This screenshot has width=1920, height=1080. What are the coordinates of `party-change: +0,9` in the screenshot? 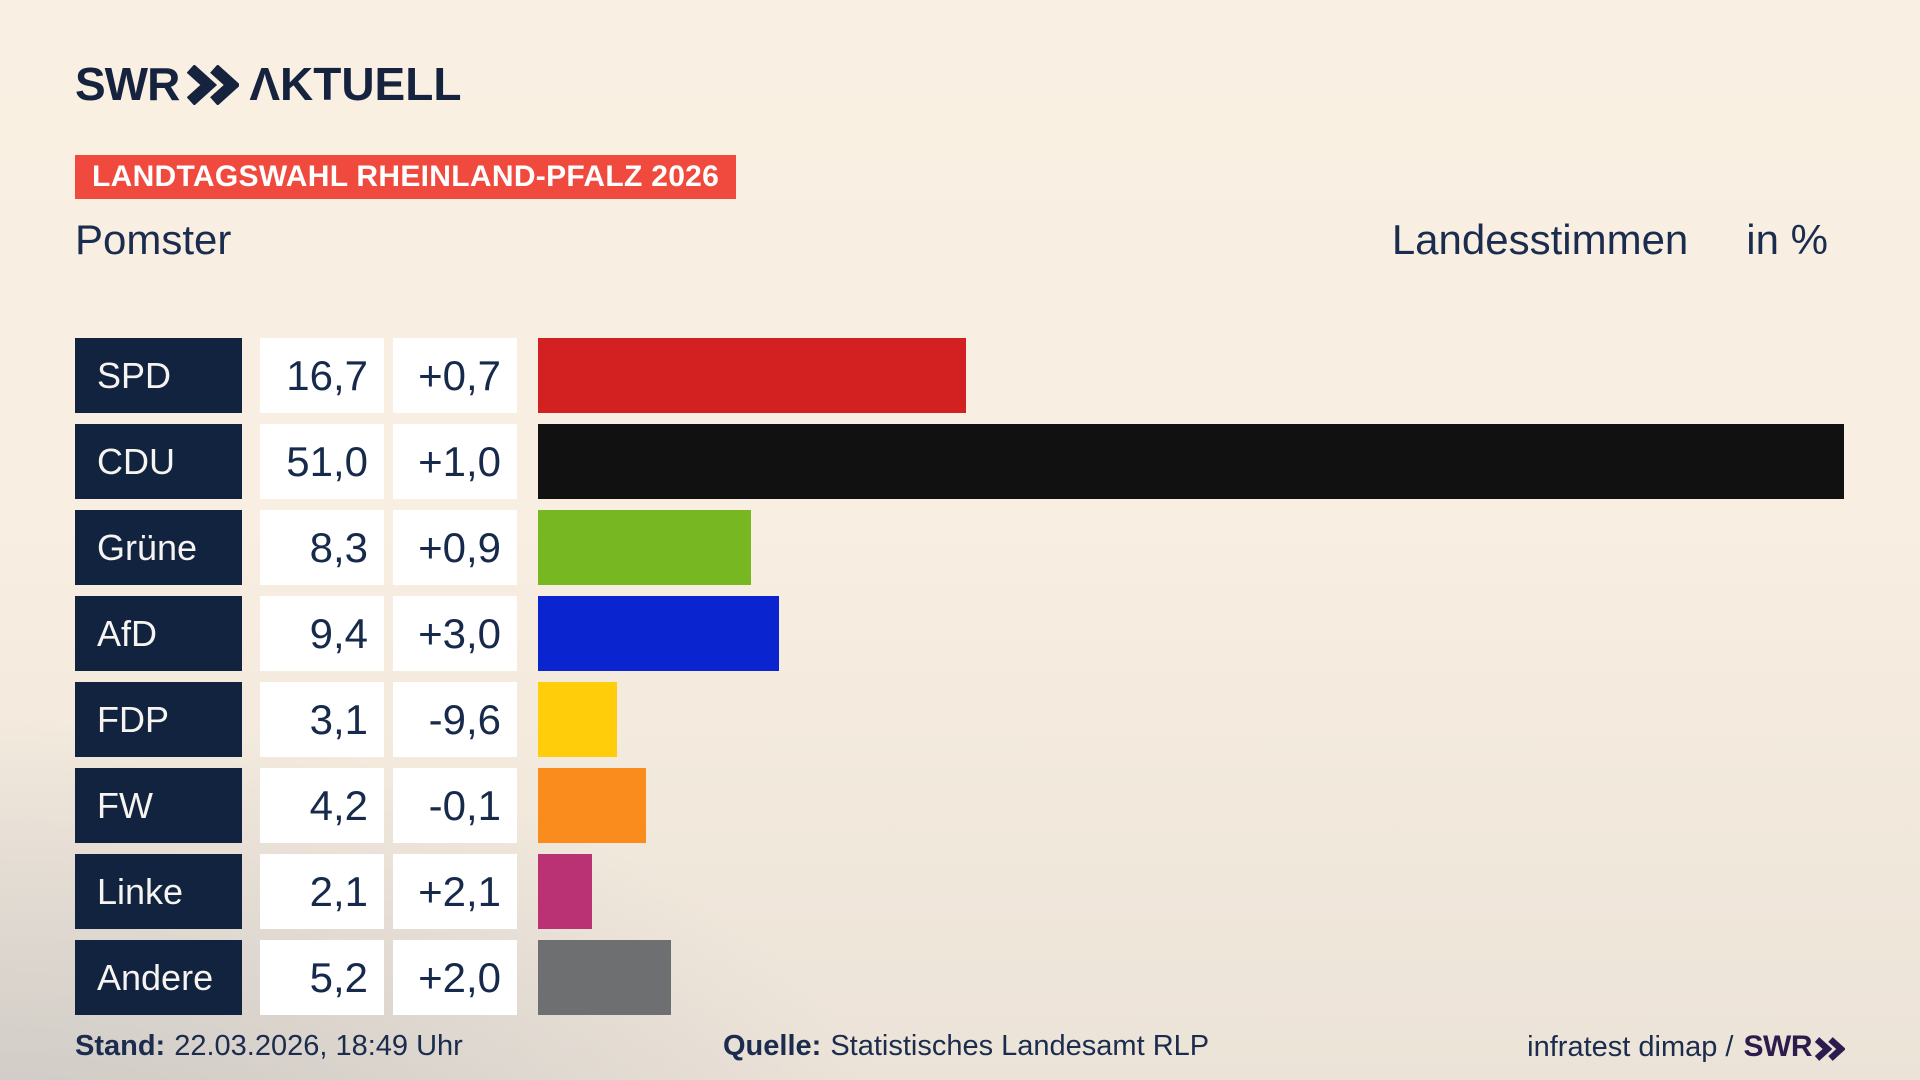 It's located at (455, 547).